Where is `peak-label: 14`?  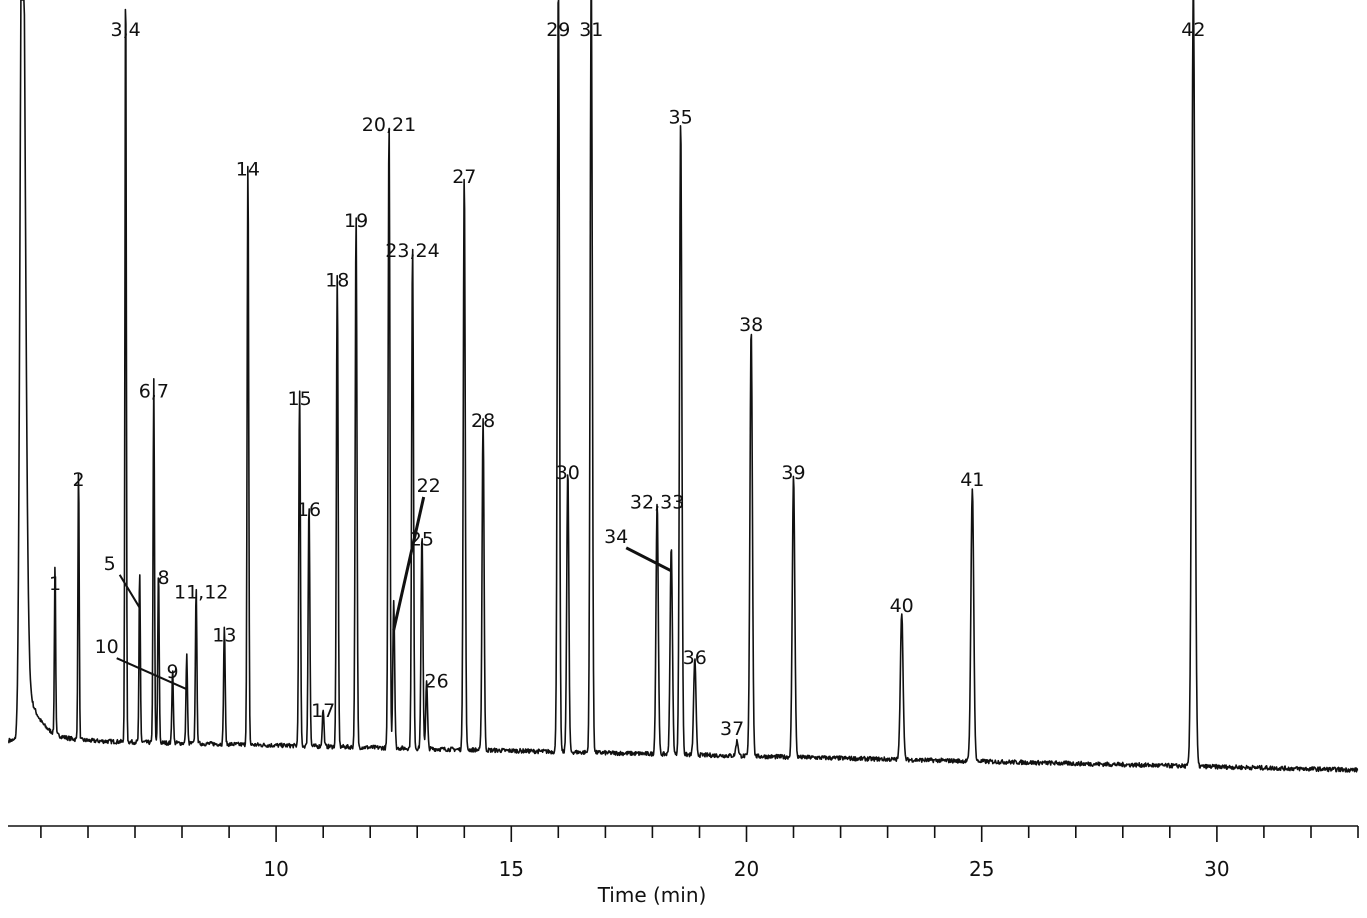 peak-label: 14 is located at coordinates (248, 169).